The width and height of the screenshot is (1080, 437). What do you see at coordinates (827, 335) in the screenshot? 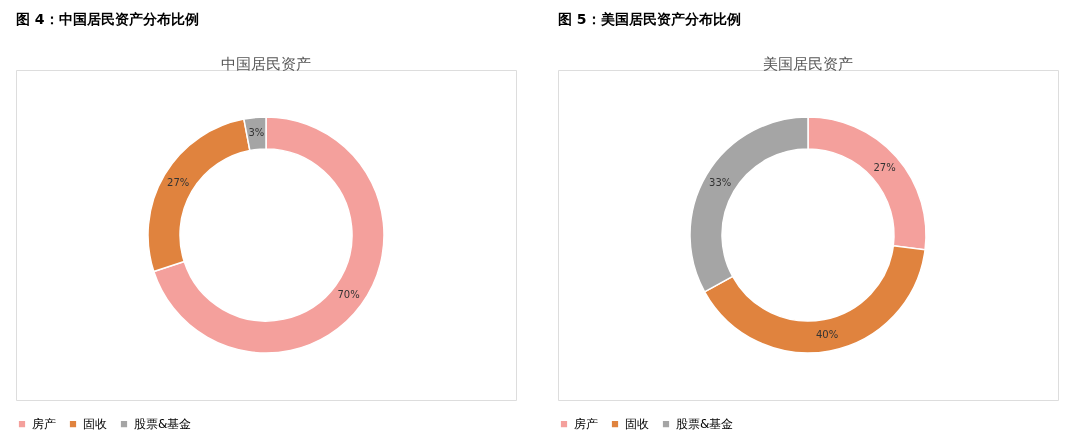
I see `data-label: 40%` at bounding box center [827, 335].